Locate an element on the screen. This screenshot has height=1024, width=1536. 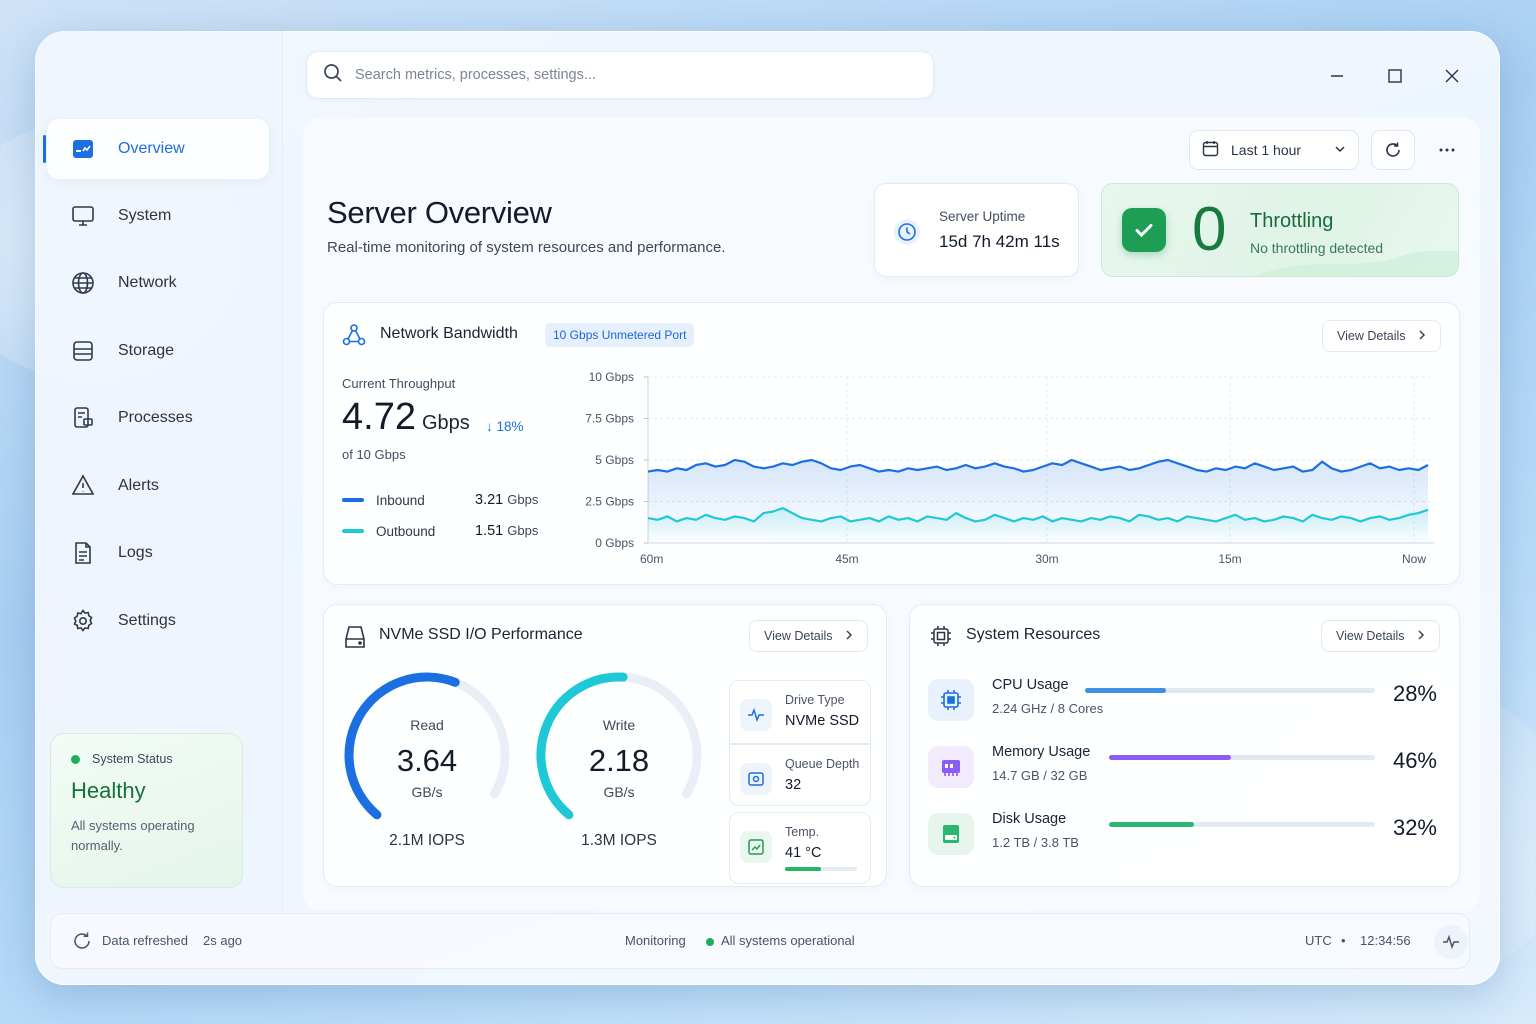
temperature-bar is located at coordinates (821, 869).